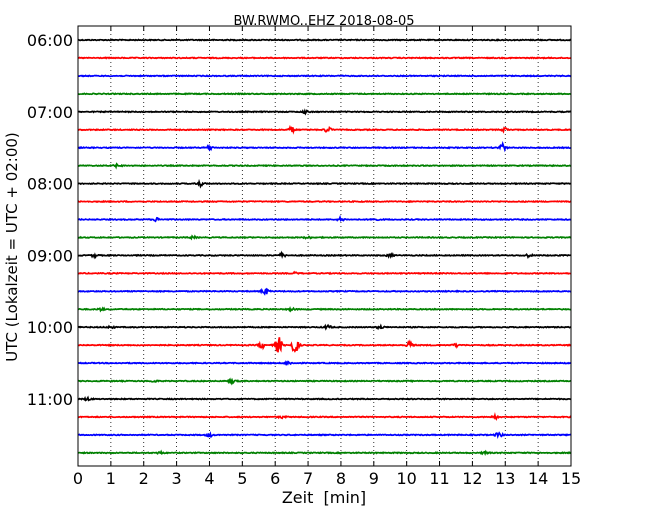 Image resolution: width=650 pixels, height=520 pixels. Describe the element at coordinates (144, 478) in the screenshot. I see `x-tick-label: 2` at that location.